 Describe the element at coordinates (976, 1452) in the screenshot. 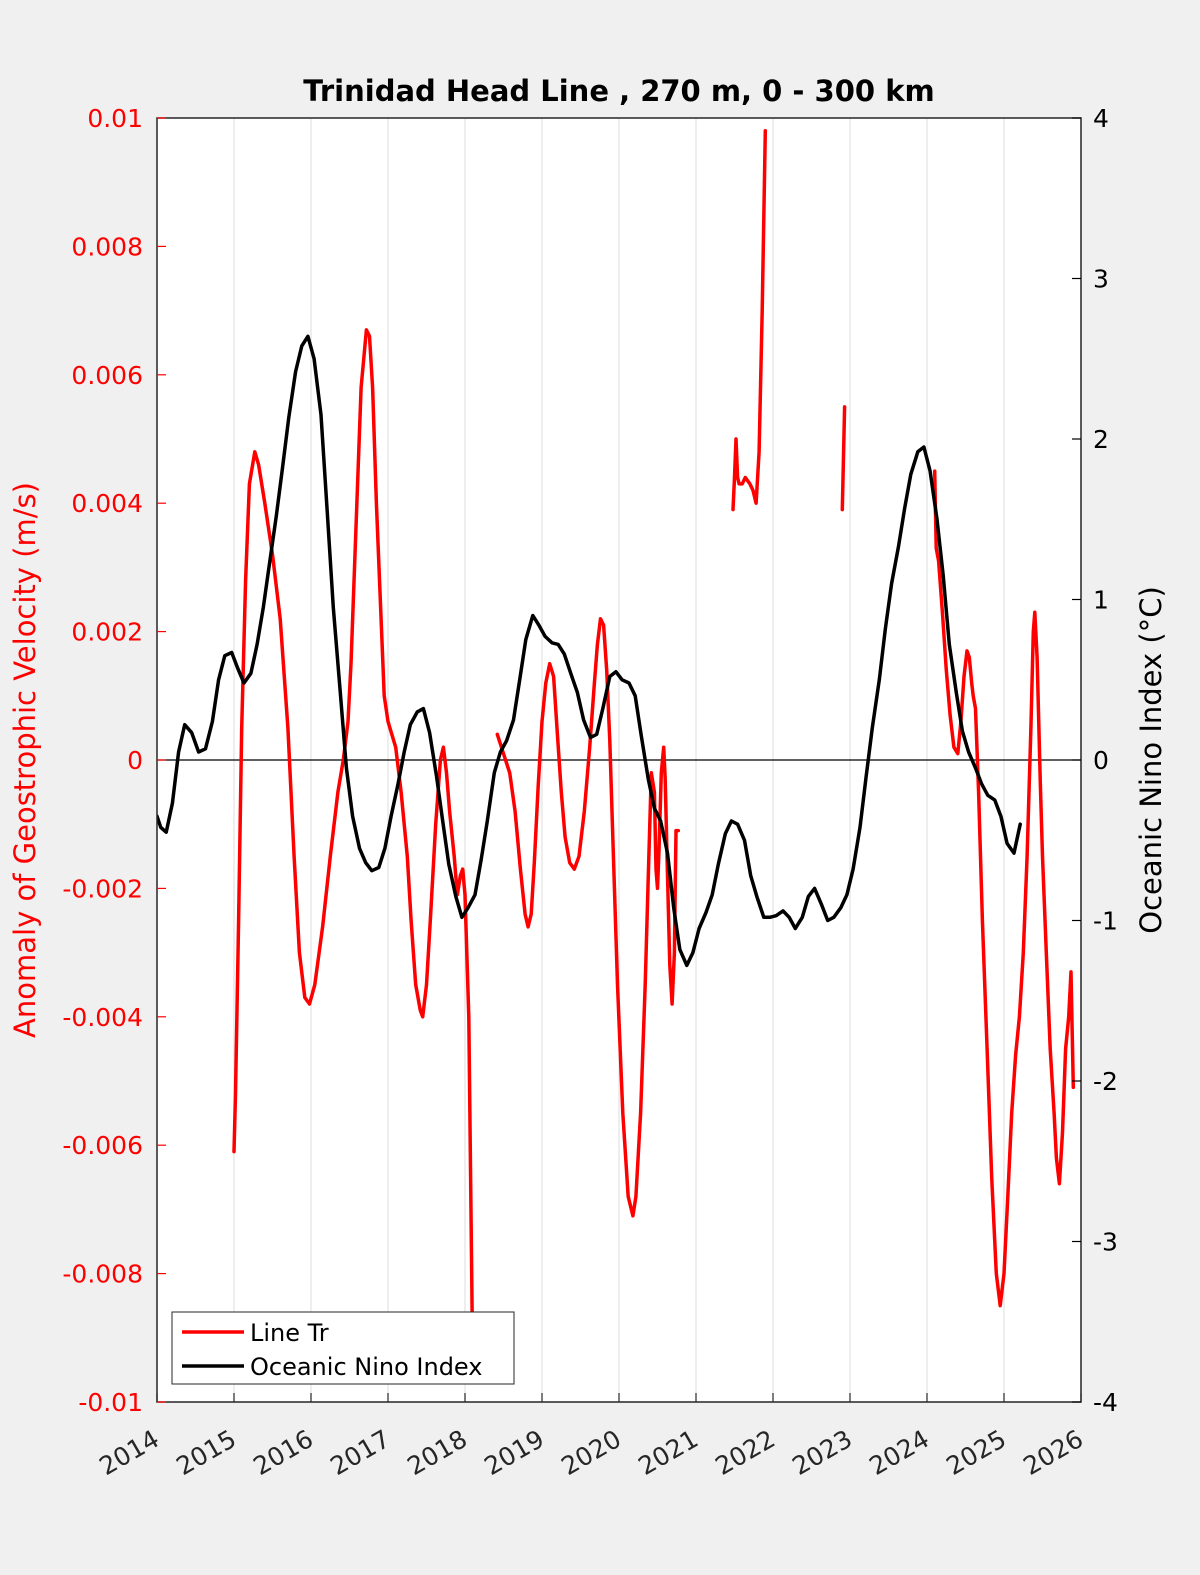

I see `x-tick-label: 2025` at that location.